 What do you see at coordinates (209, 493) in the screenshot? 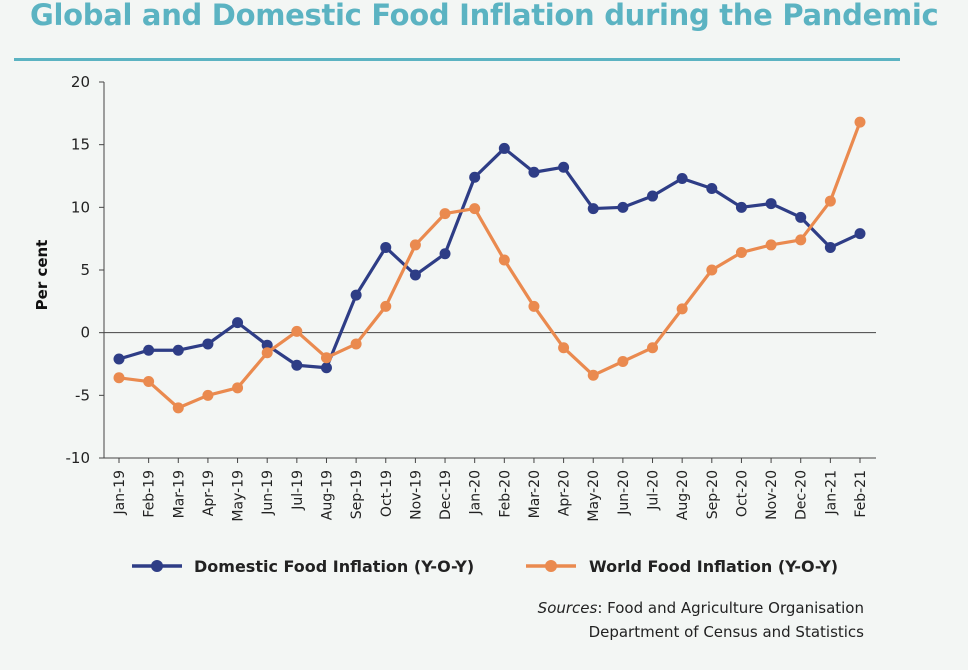
I see `x-tick-label: Apr-19` at bounding box center [209, 493].